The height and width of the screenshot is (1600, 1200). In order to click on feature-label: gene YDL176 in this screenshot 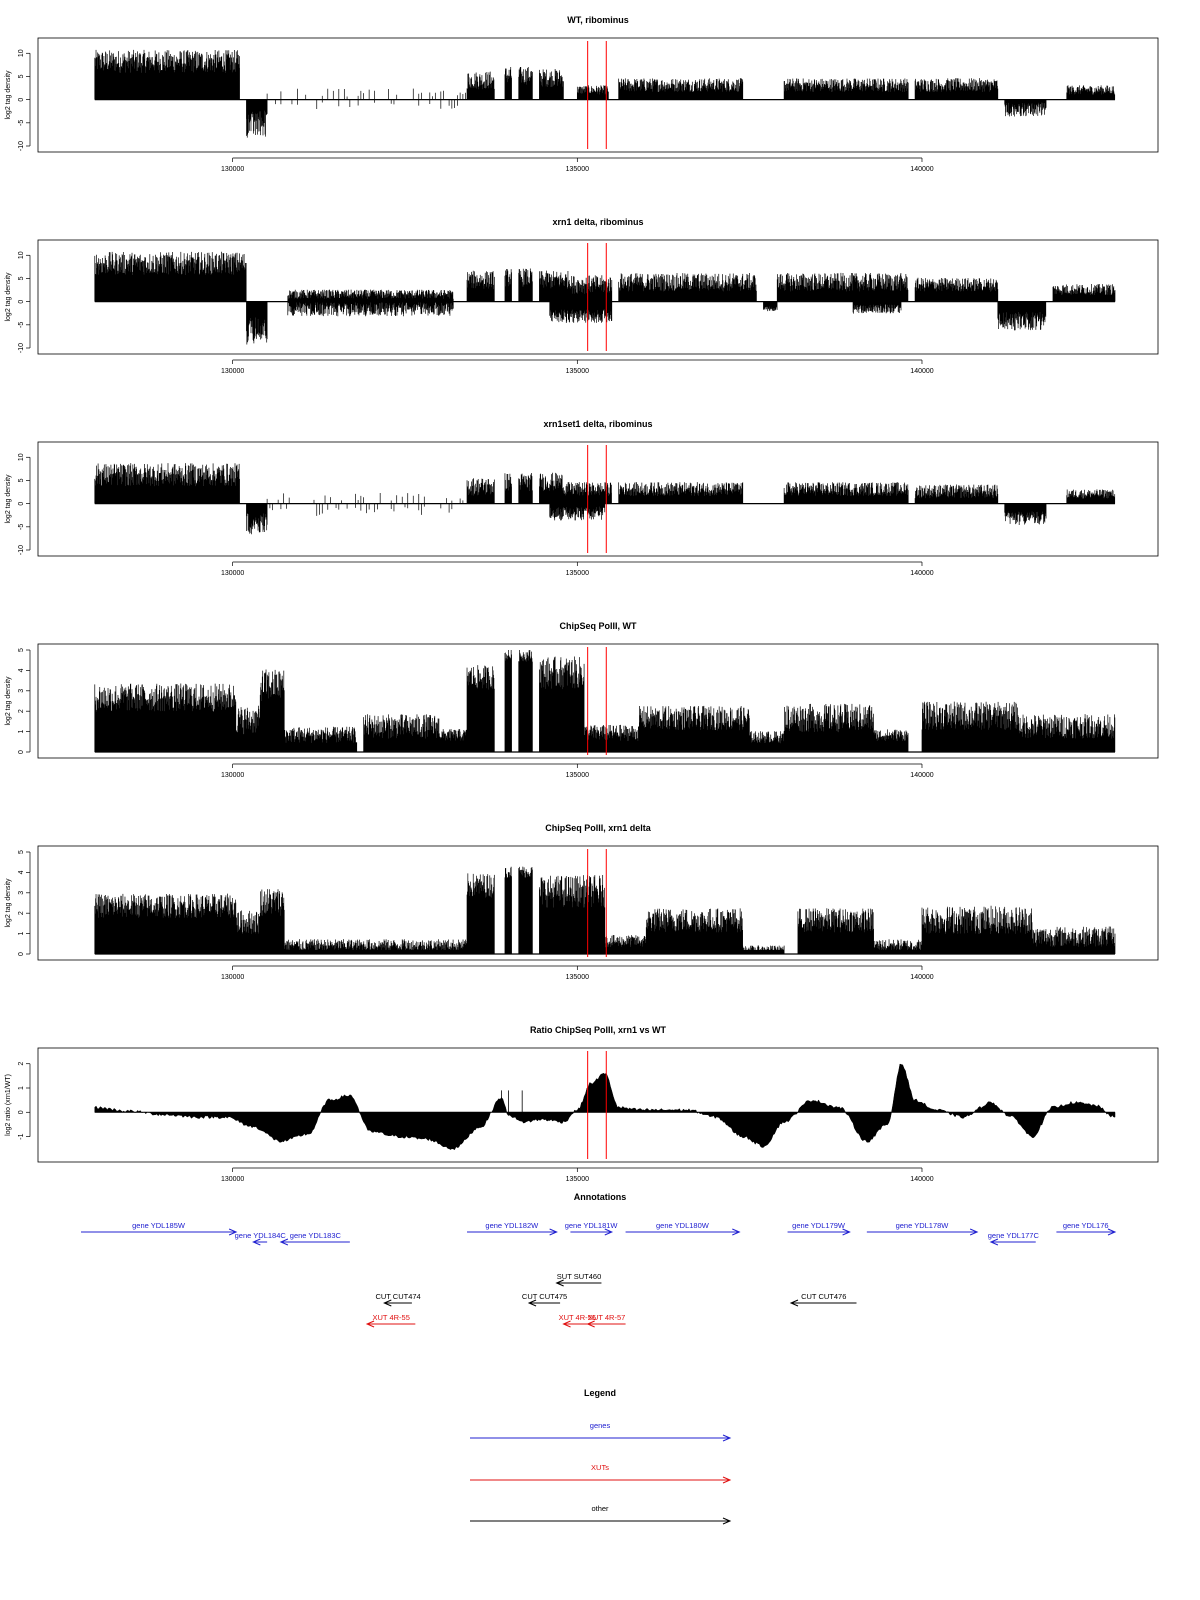, I will do `click(1086, 1225)`.